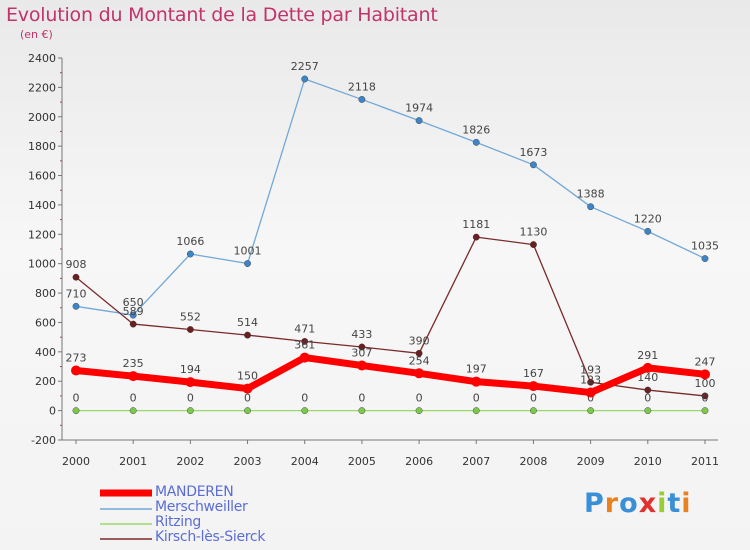 This screenshot has width=750, height=550. What do you see at coordinates (126, 493) in the screenshot?
I see `legend-swatch-manderen` at bounding box center [126, 493].